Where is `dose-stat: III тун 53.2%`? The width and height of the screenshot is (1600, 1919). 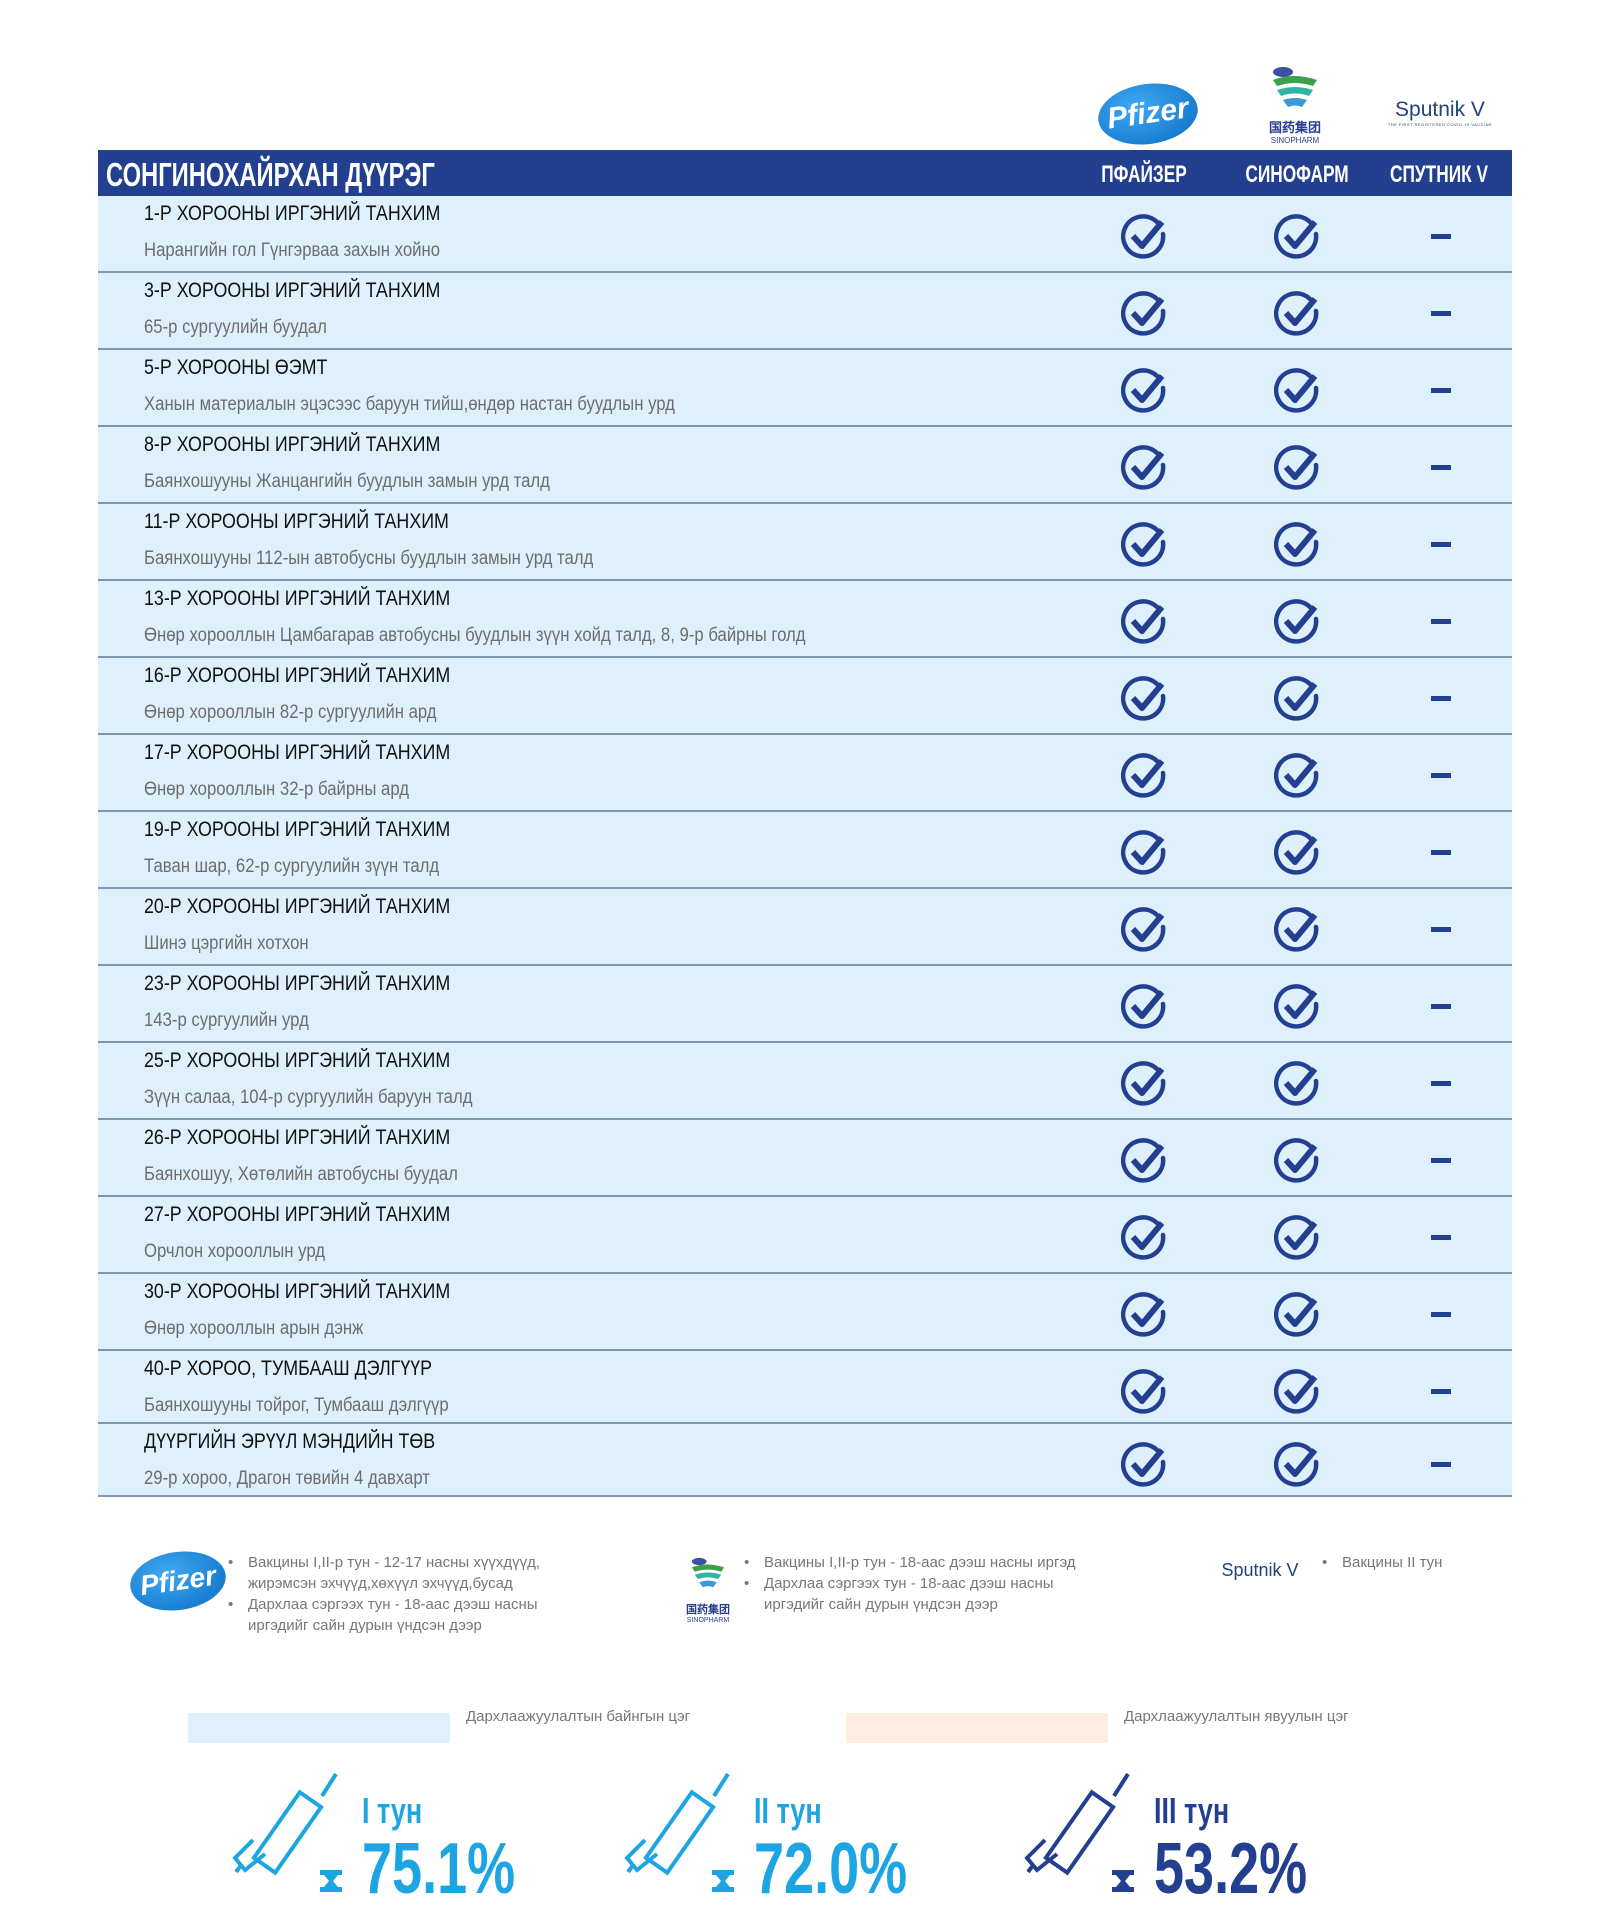
dose-stat: III тун 53.2% is located at coordinates (1180, 1839).